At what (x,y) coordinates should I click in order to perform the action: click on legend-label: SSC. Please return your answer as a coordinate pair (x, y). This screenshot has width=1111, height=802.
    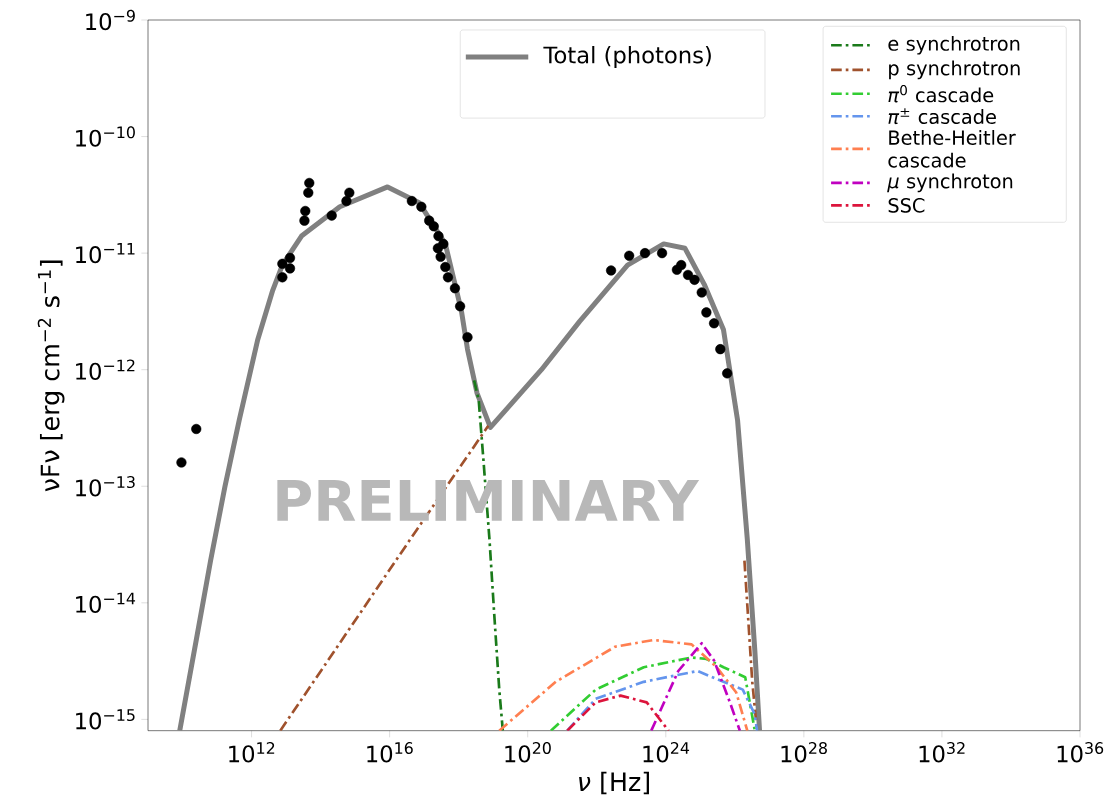
    Looking at the image, I should click on (906, 205).